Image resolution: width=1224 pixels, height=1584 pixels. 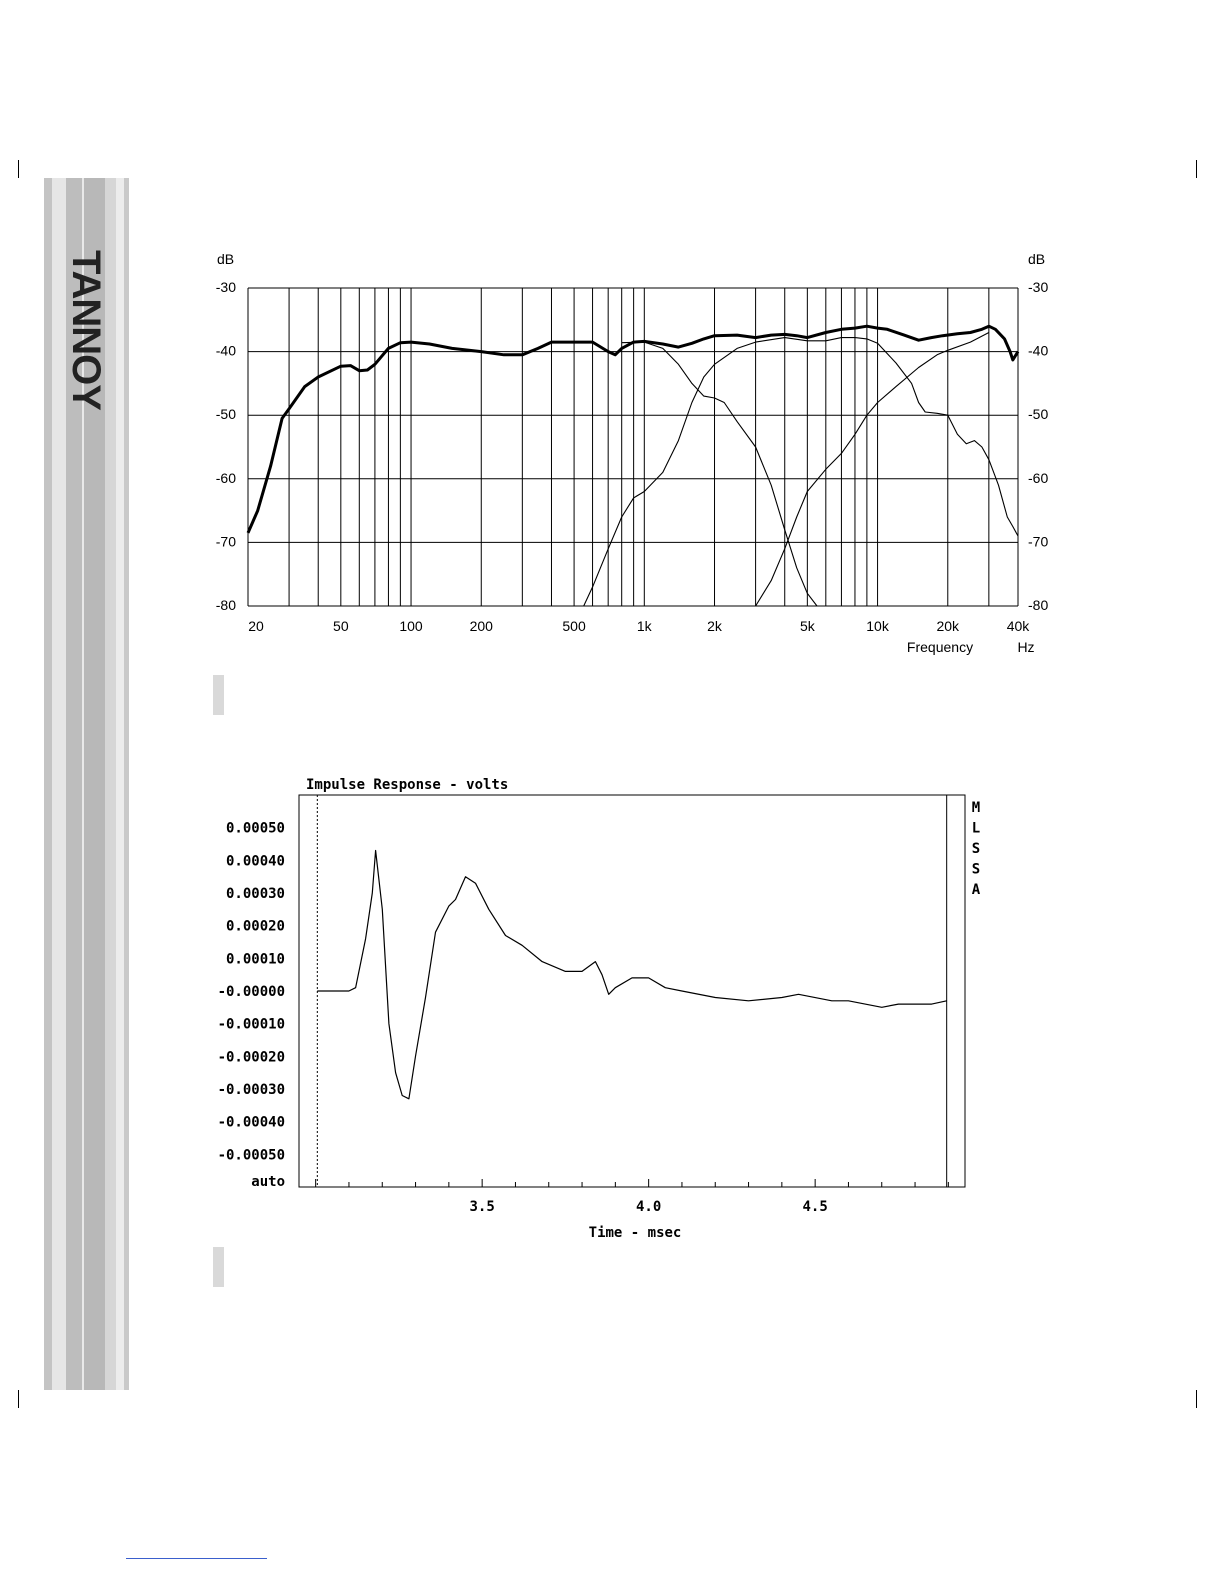 What do you see at coordinates (226, 478) in the screenshot?
I see `y-tick-label-left: -60` at bounding box center [226, 478].